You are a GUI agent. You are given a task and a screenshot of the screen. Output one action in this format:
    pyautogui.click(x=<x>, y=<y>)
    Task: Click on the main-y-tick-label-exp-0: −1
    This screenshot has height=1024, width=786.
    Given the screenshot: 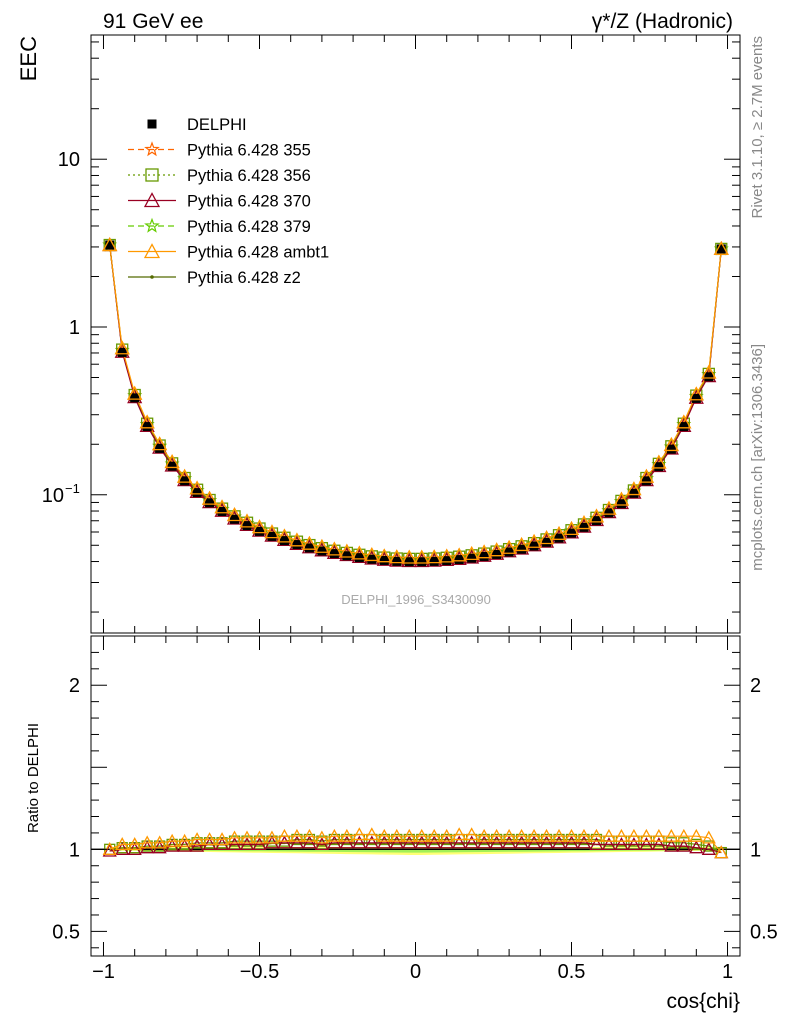 What is the action you would take?
    pyautogui.click(x=72, y=488)
    